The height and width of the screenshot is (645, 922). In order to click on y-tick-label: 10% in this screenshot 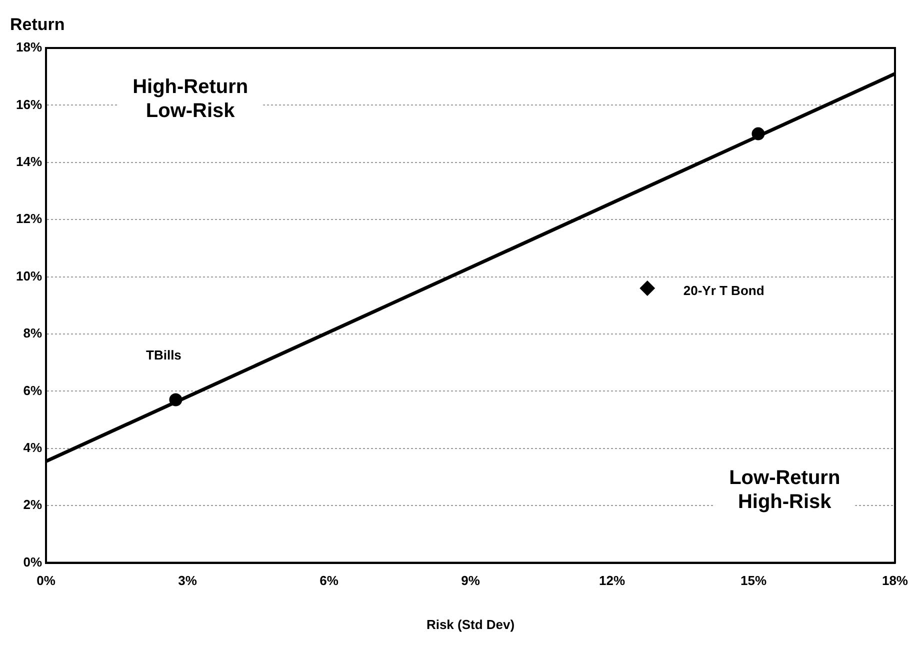, I will do `click(29, 276)`.